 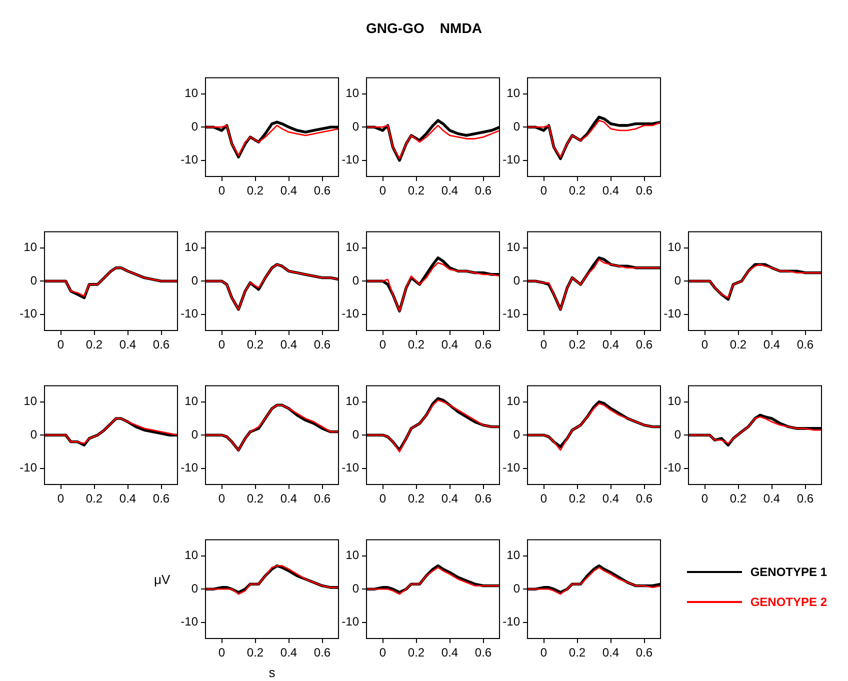 I want to click on y-axis-title: μV, so click(x=162, y=580).